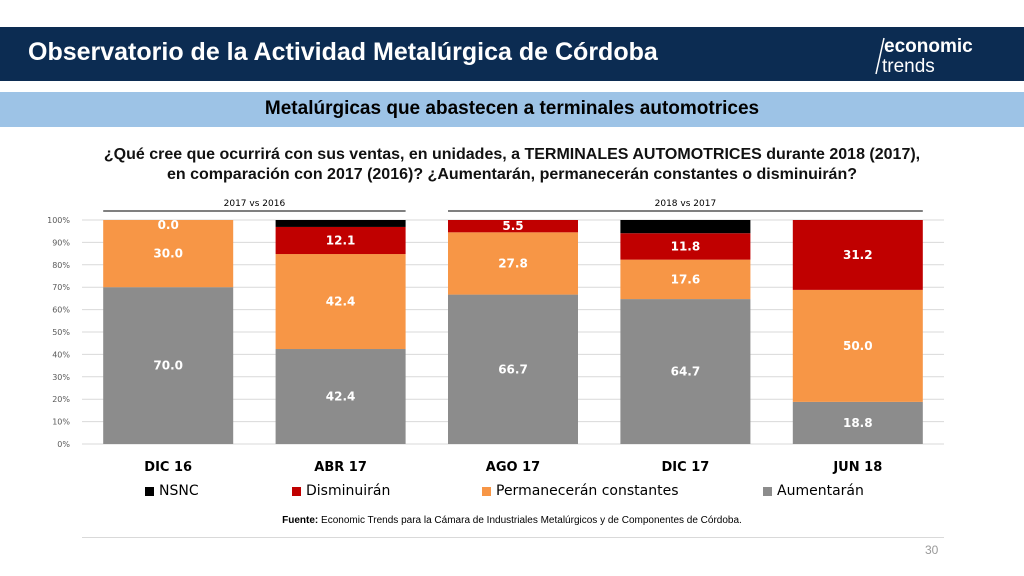  Describe the element at coordinates (908, 66) in the screenshot. I see `logo-text-trends: trends` at that location.